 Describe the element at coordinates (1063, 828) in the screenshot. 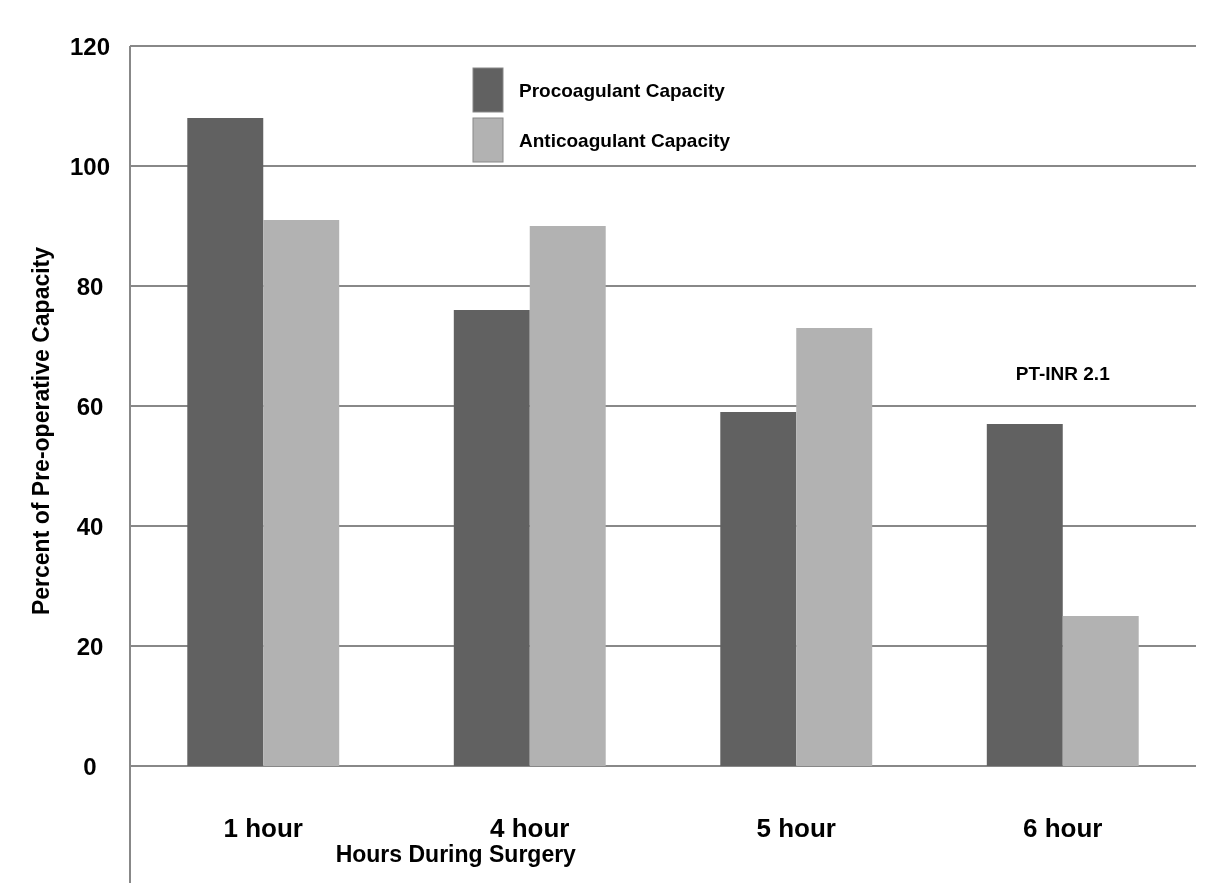

I see `x-tick-label: 6 hour` at that location.